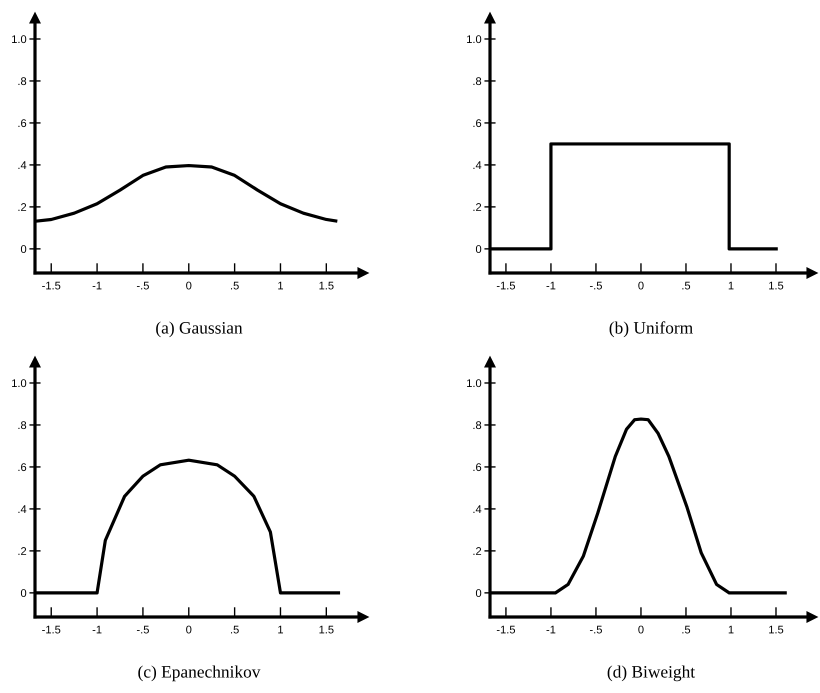 This screenshot has height=693, width=820. Describe the element at coordinates (199, 329) in the screenshot. I see `text: (a) Gaussian` at that location.